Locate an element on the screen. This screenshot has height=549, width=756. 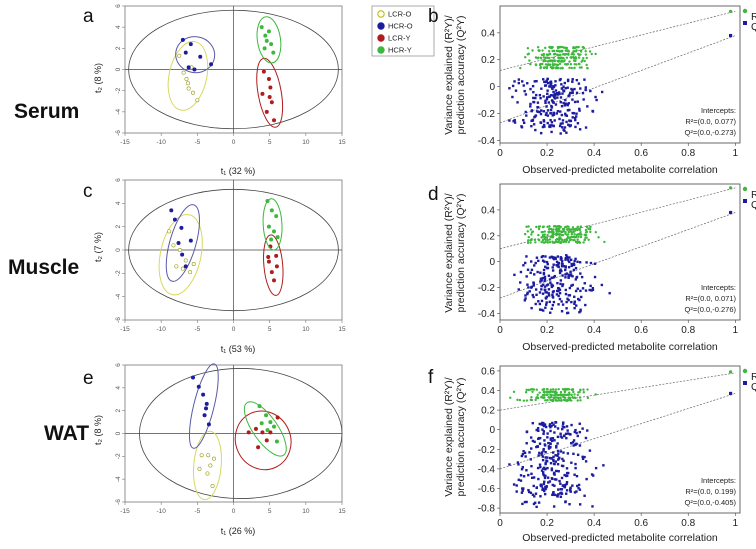
legend-r2-marker is located at coordinates (745, 371).